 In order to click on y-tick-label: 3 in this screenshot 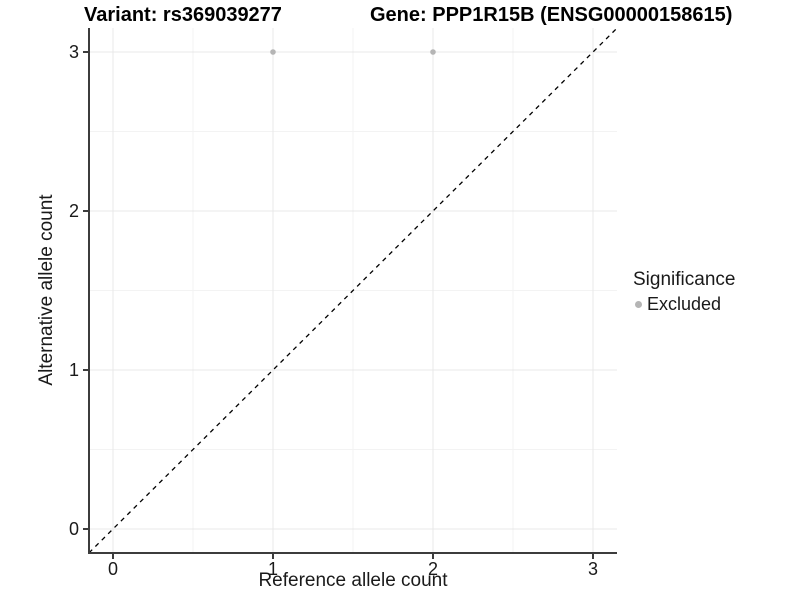, I will do `click(74, 52)`.